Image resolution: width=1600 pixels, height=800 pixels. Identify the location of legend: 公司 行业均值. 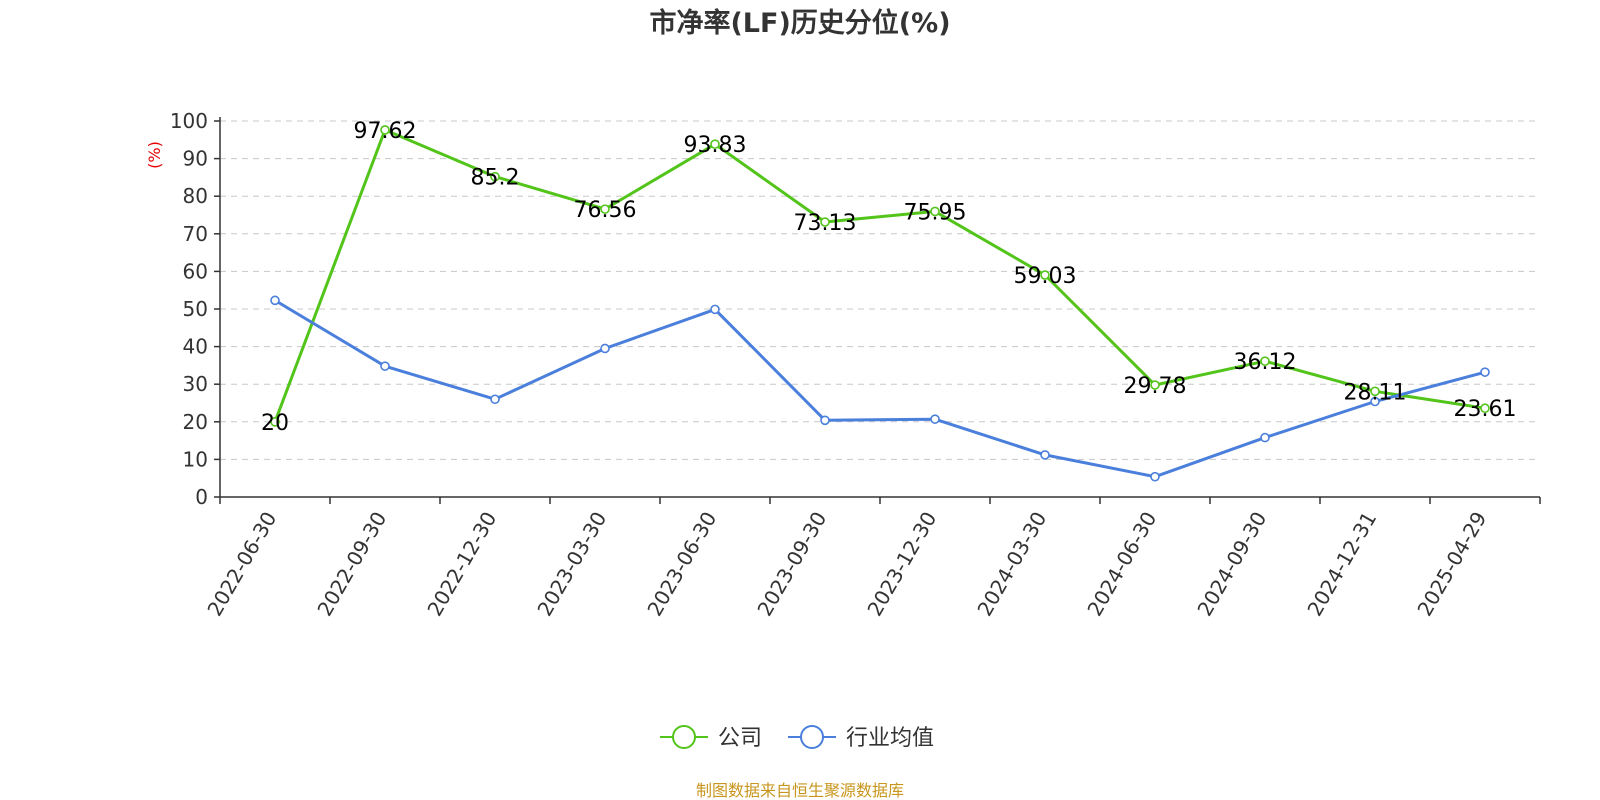
(797, 738).